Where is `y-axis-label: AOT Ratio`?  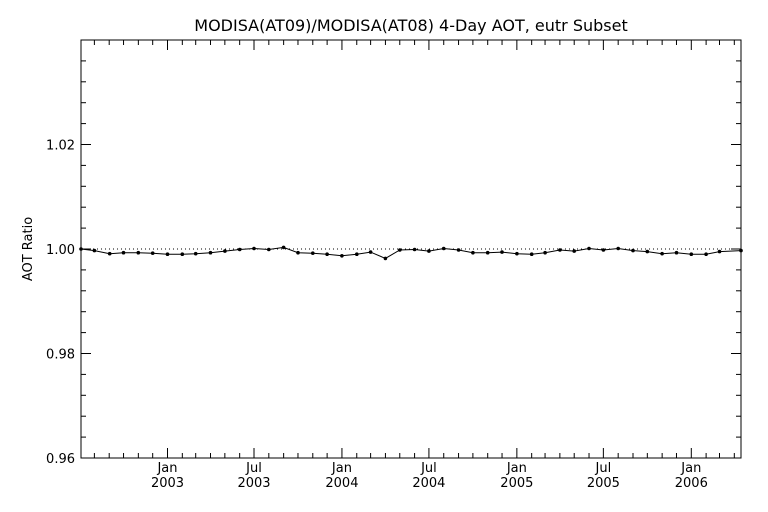 y-axis-label: AOT Ratio is located at coordinates (28, 249).